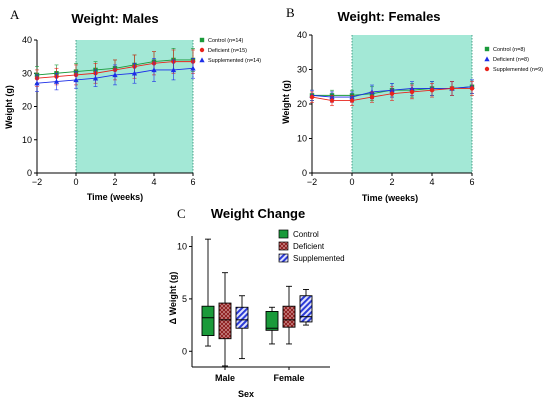 This screenshot has width=550, height=401. I want to click on chart-c-ytick-label: 5, so click(184, 299).